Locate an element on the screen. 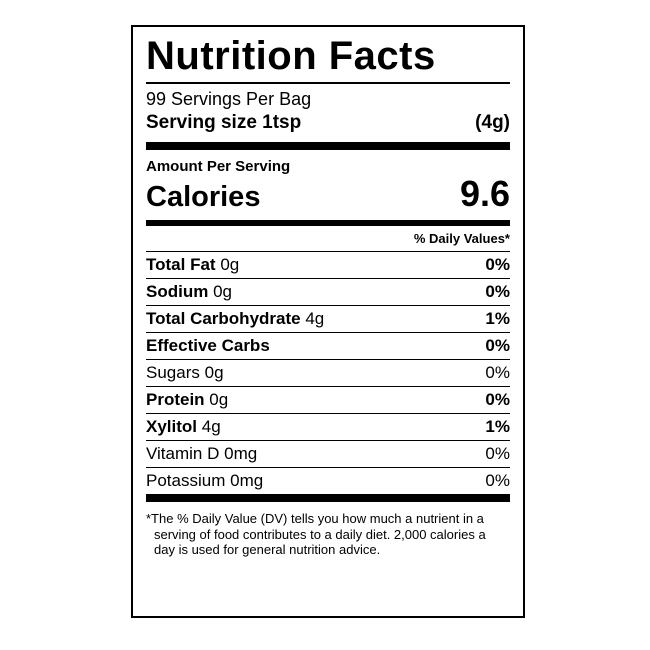  nutrient-name: Xylitol is located at coordinates (172, 427).